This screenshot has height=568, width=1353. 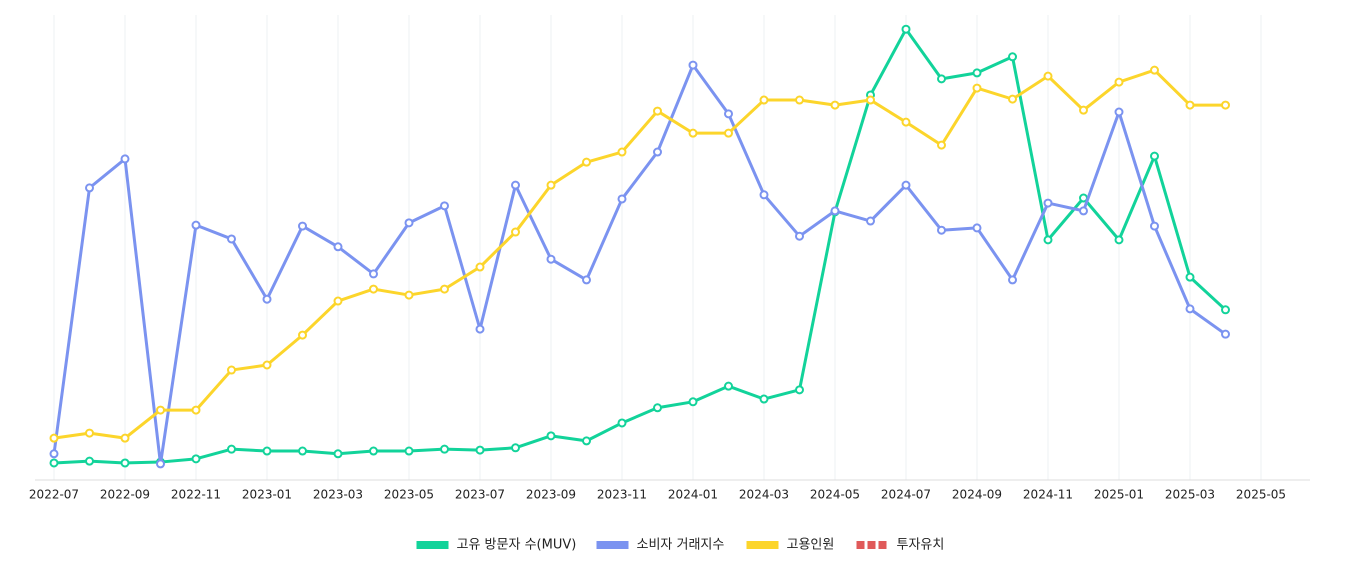 What do you see at coordinates (1119, 495) in the screenshot?
I see `x-tick-label: 2025-01` at bounding box center [1119, 495].